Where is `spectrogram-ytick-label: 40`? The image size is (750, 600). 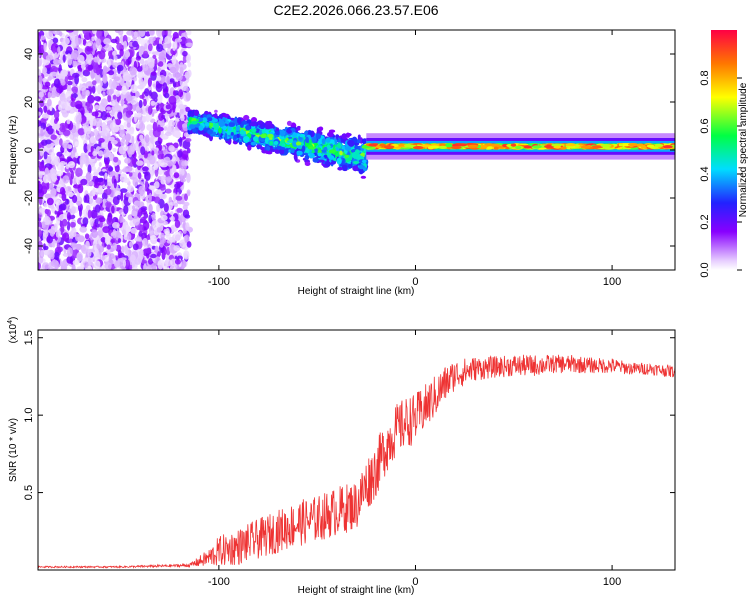 spectrogram-ytick-label: 40 is located at coordinates (29, 54).